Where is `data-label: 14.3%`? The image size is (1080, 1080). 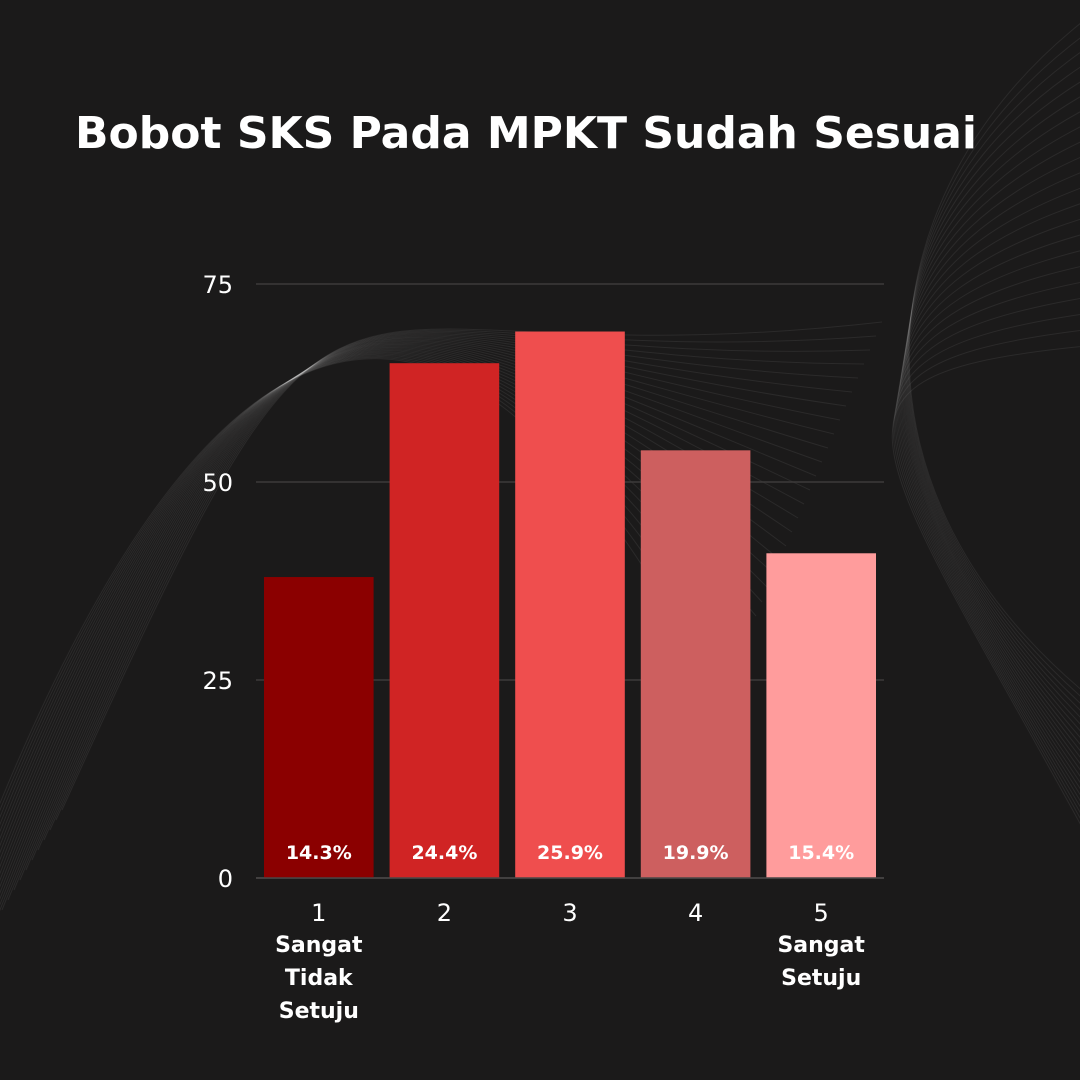 data-label: 14.3% is located at coordinates (319, 853).